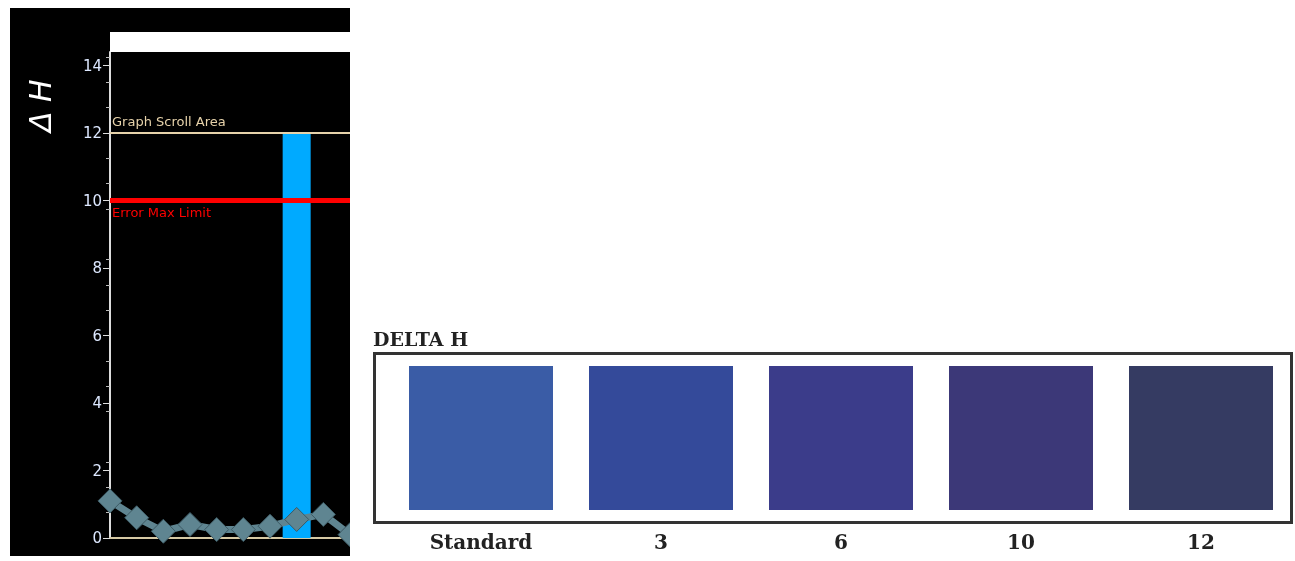 This screenshot has width=1295, height=561. I want to click on category-label: Standard, so click(481, 542).